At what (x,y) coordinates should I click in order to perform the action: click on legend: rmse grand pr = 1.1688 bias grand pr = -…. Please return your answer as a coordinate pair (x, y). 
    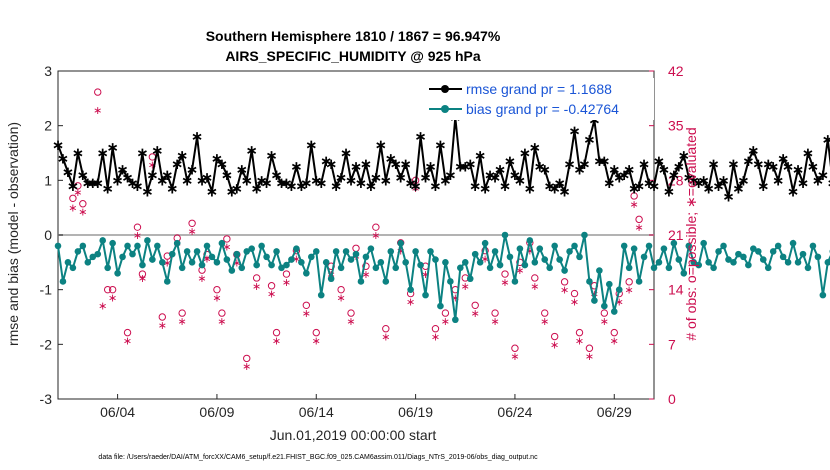
    Looking at the image, I should click on (540, 99).